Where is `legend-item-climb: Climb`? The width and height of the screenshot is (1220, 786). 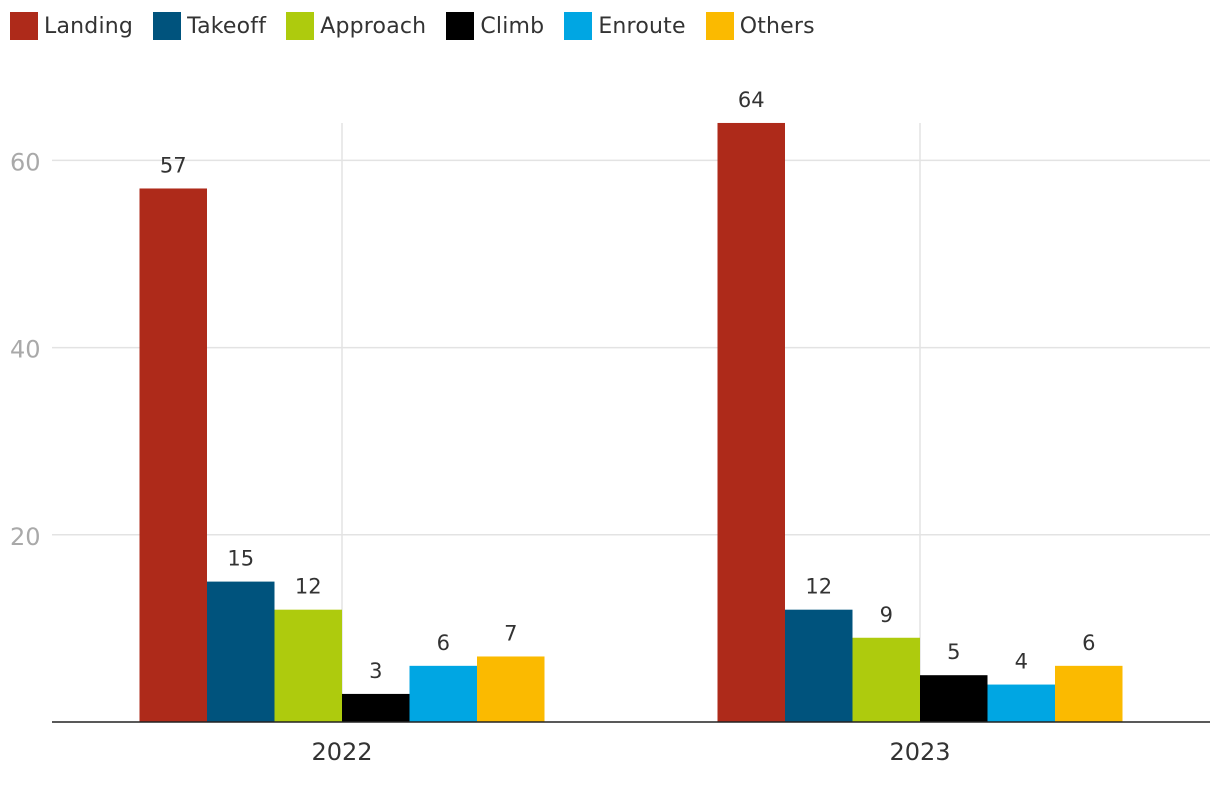 legend-item-climb: Climb is located at coordinates (495, 26).